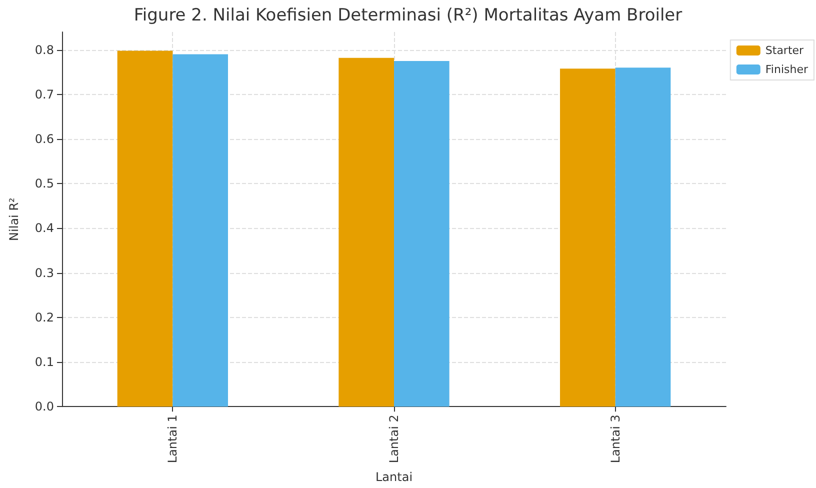  What do you see at coordinates (44, 407) in the screenshot?
I see `y-tick-label: 0.0` at bounding box center [44, 407].